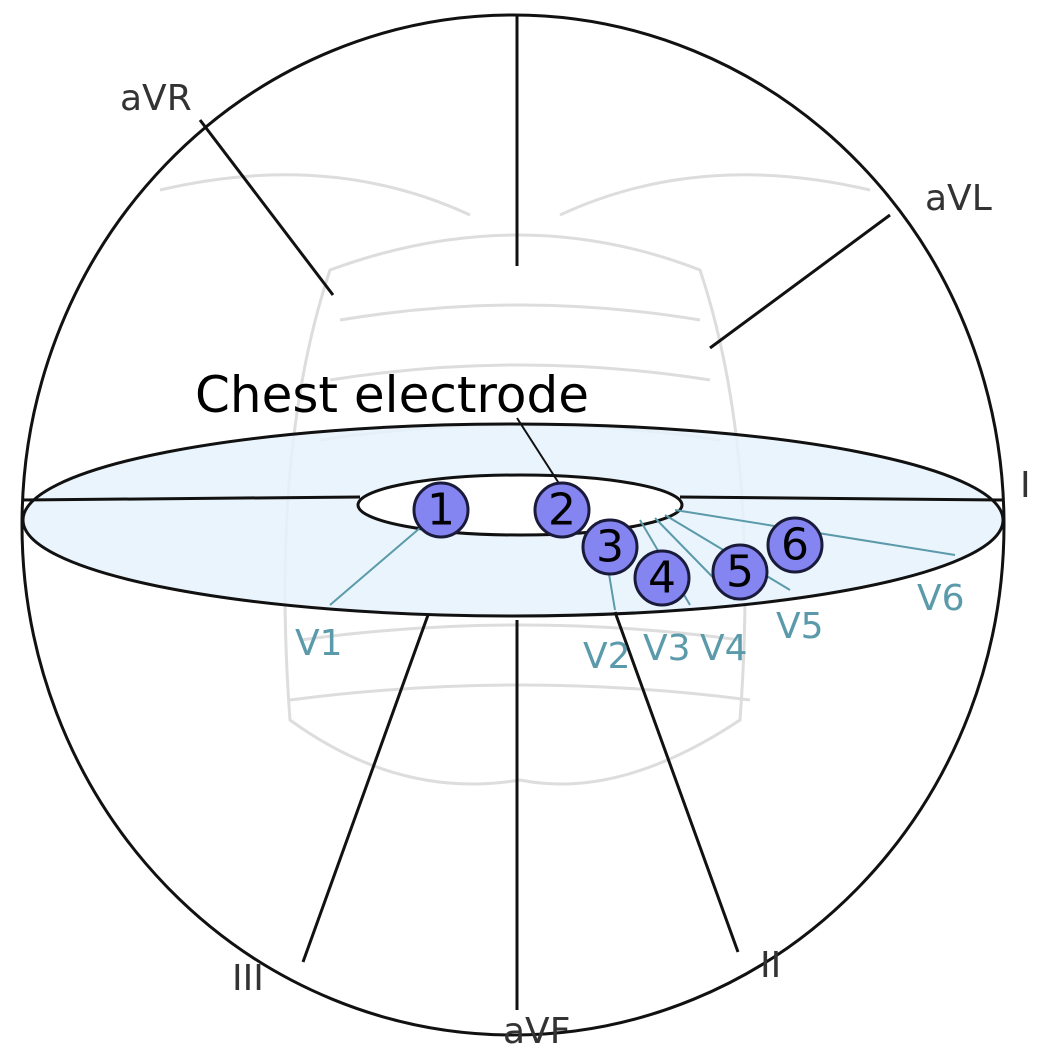 This screenshot has height=1051, width=1043. I want to click on lead-label: I, so click(1025, 485).